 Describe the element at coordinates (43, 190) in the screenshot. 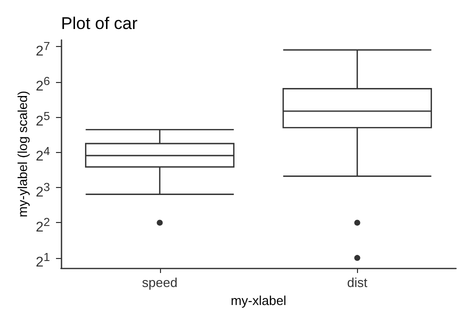

I see `y-tick-label: 2$^{3}$` at that location.